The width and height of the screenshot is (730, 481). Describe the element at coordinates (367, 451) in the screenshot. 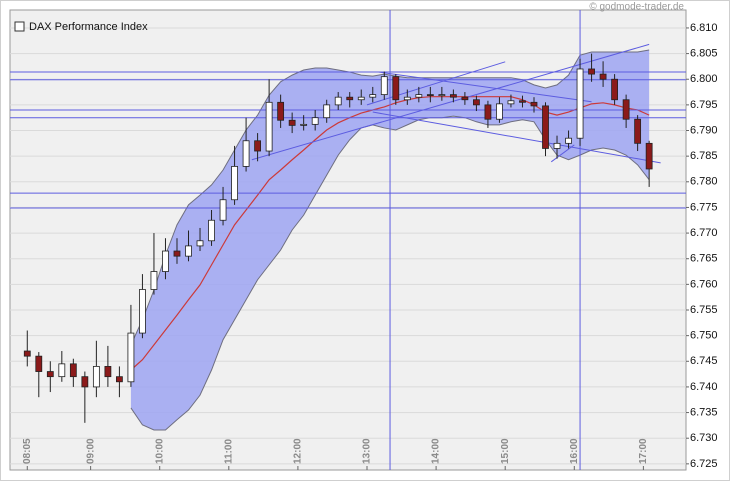

I see `x-tick-label: 13:00` at that location.